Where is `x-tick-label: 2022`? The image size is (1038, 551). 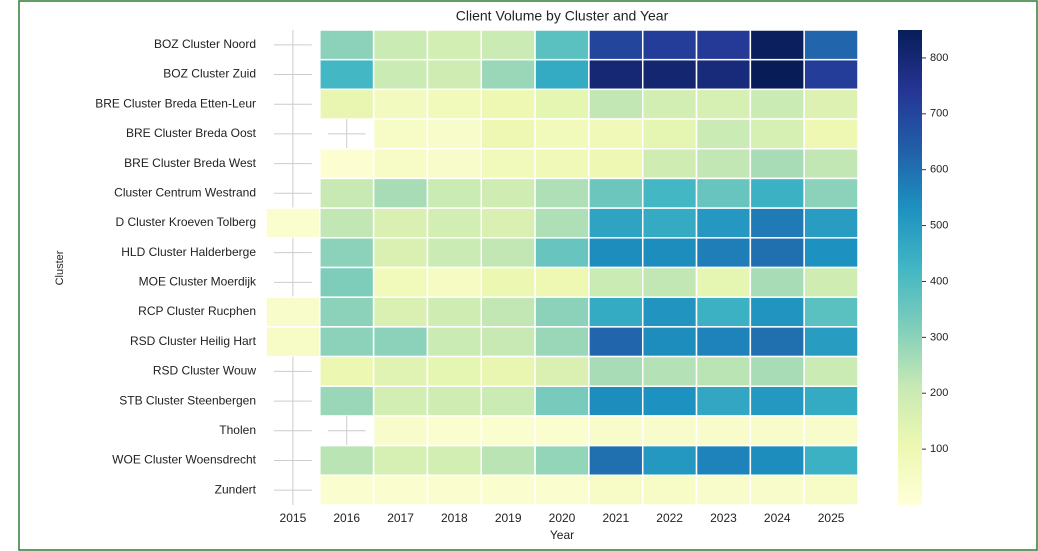 x-tick-label: 2022 is located at coordinates (669, 518).